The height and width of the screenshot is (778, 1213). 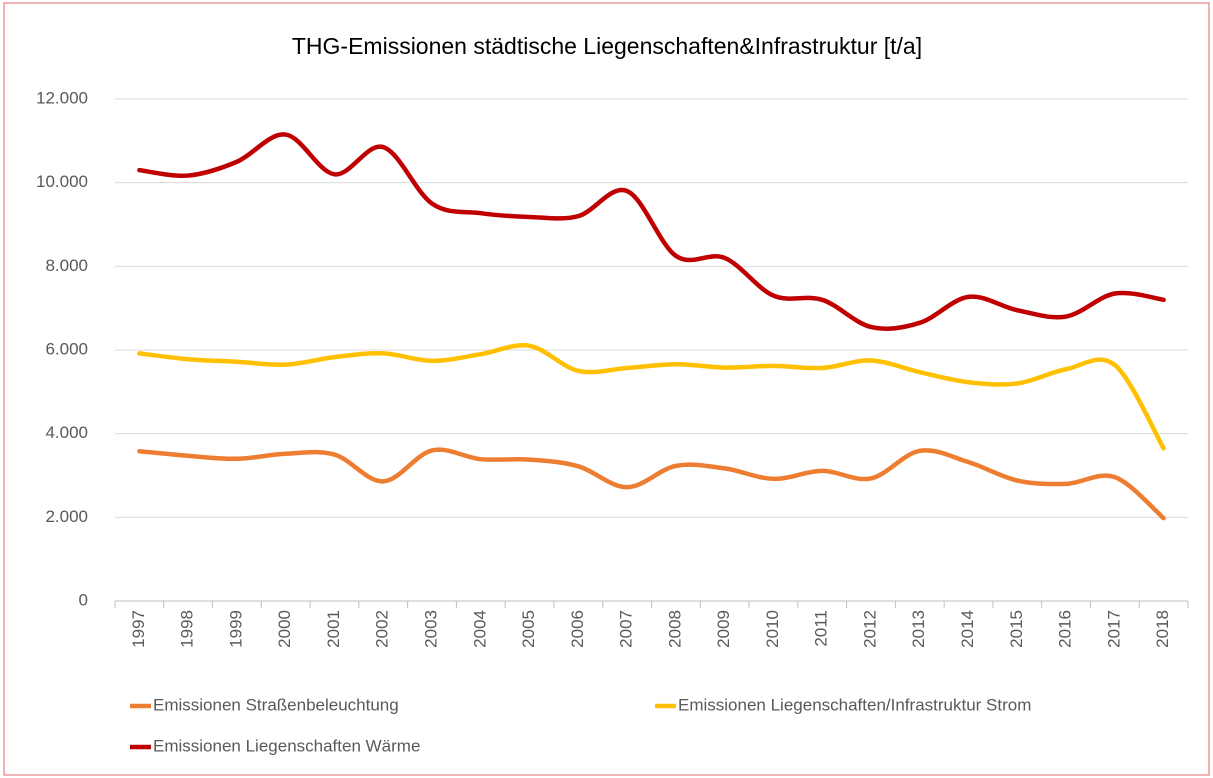 What do you see at coordinates (187, 629) in the screenshot?
I see `x-tick-label: 1998` at bounding box center [187, 629].